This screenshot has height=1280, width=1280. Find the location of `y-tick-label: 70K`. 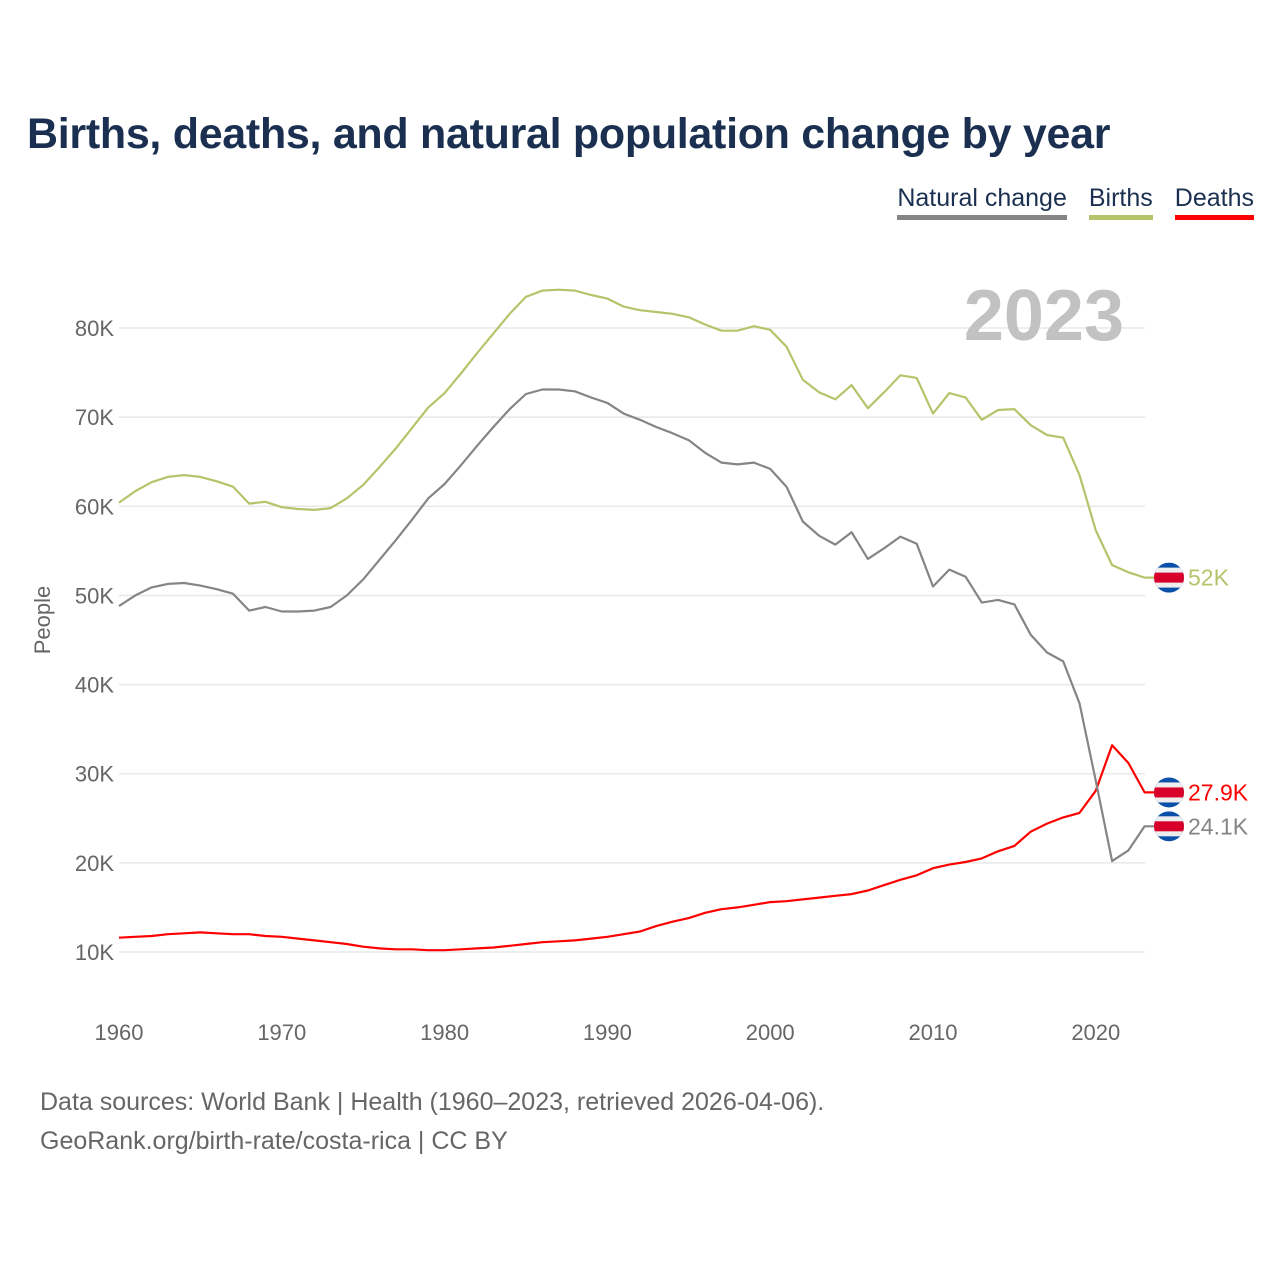

y-tick-label: 70K is located at coordinates (94, 417).